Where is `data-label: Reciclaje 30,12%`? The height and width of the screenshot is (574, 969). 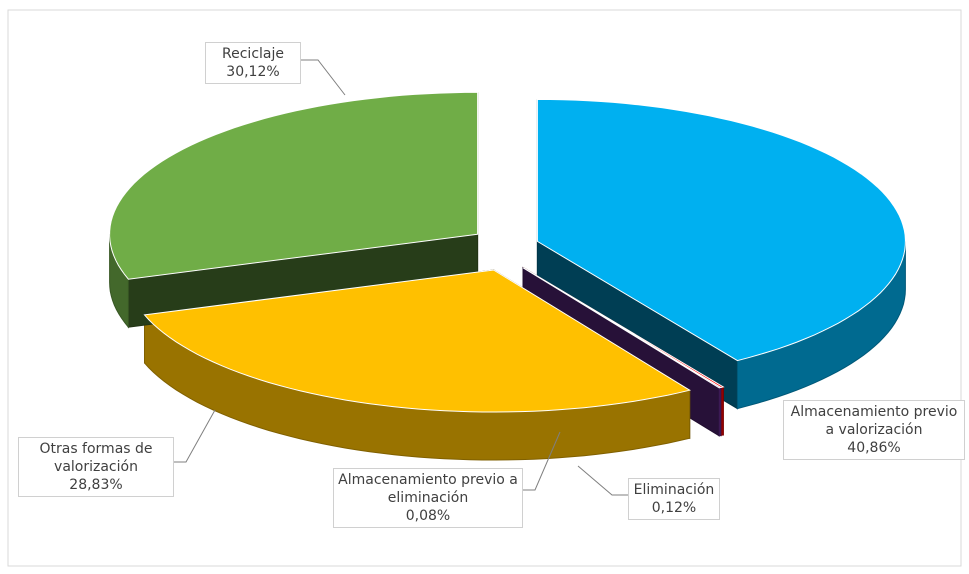
data-label: Reciclaje 30,12% is located at coordinates (253, 63).